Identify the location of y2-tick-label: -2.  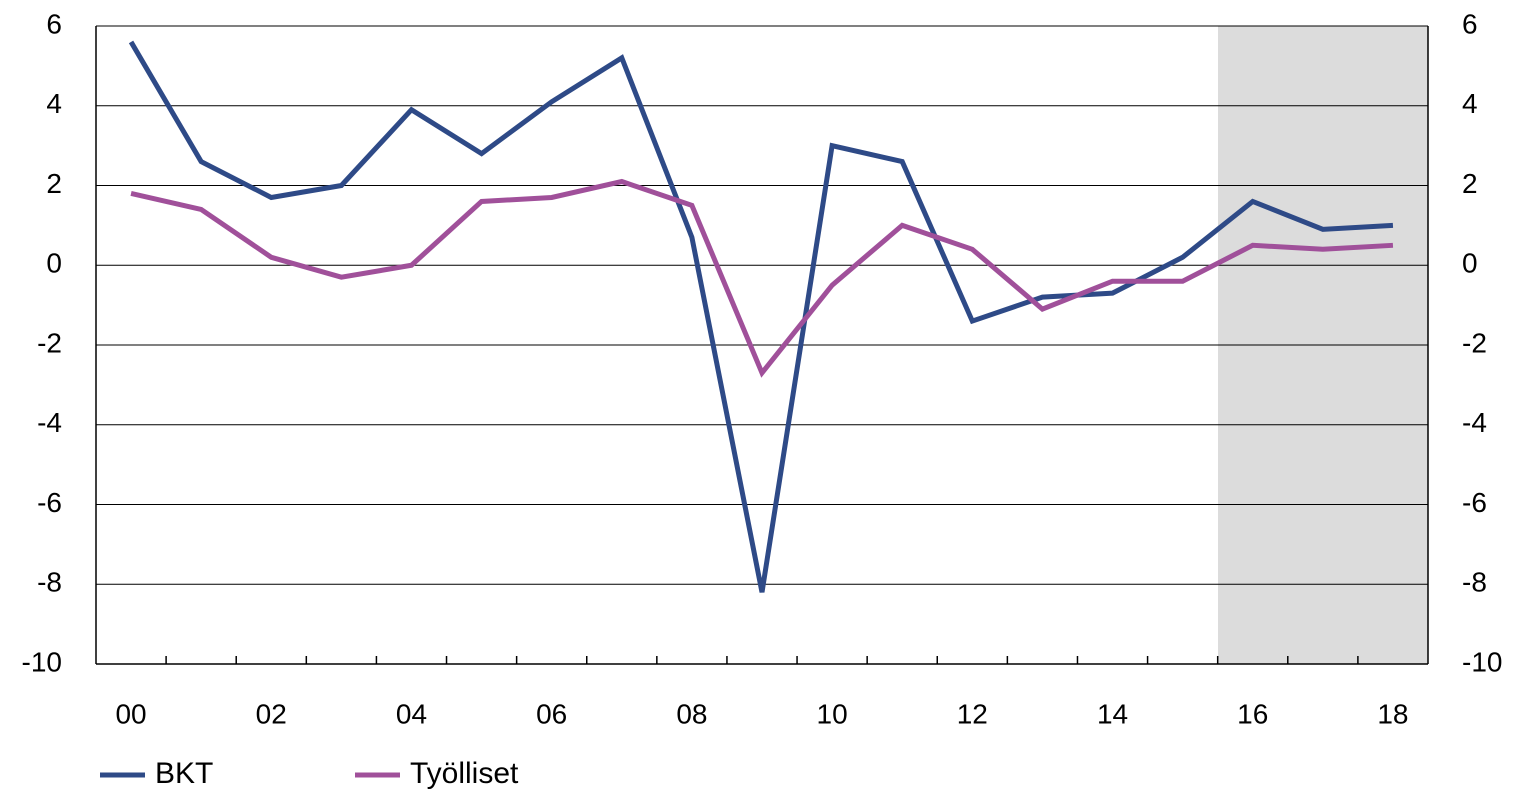
(1474, 342).